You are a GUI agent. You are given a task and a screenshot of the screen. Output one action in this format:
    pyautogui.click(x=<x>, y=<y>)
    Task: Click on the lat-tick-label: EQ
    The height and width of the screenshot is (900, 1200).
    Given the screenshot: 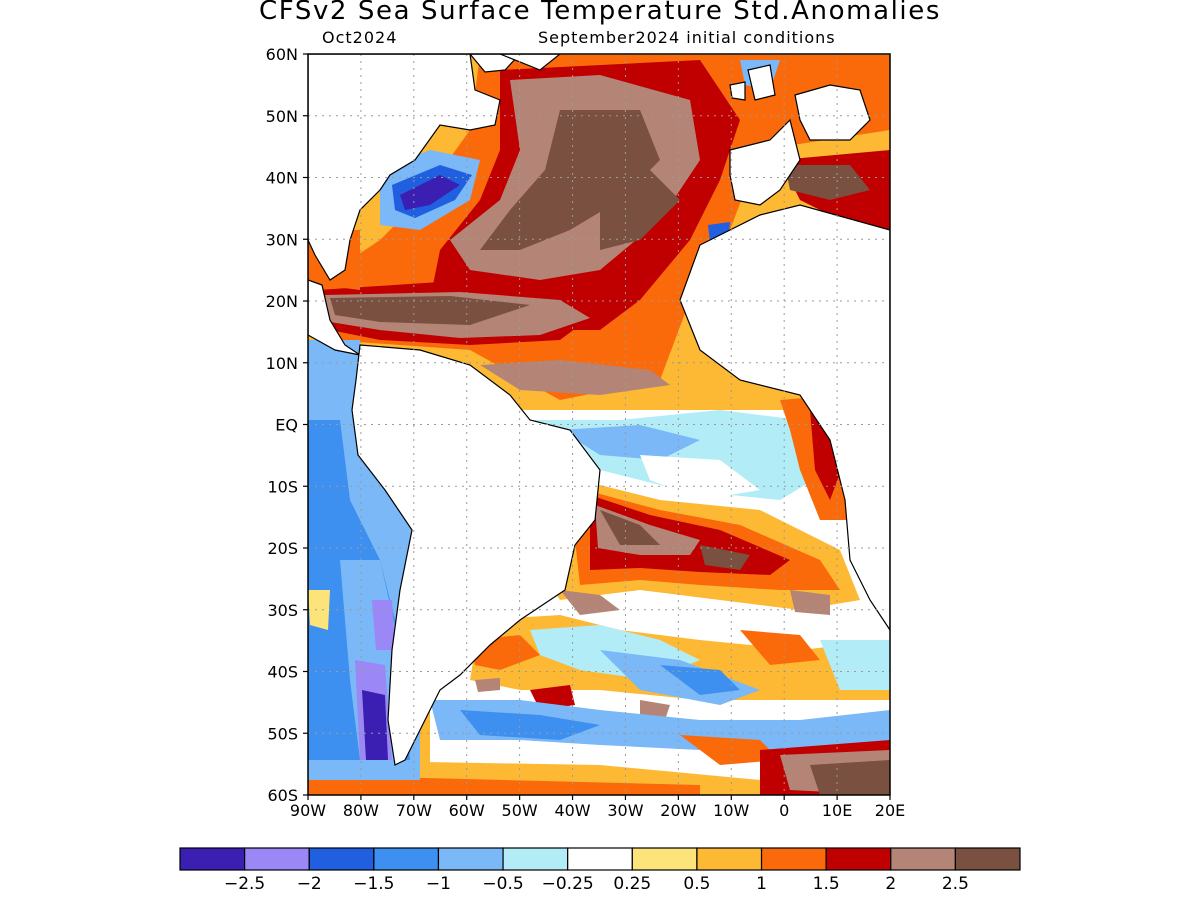 What is the action you would take?
    pyautogui.click(x=286, y=425)
    